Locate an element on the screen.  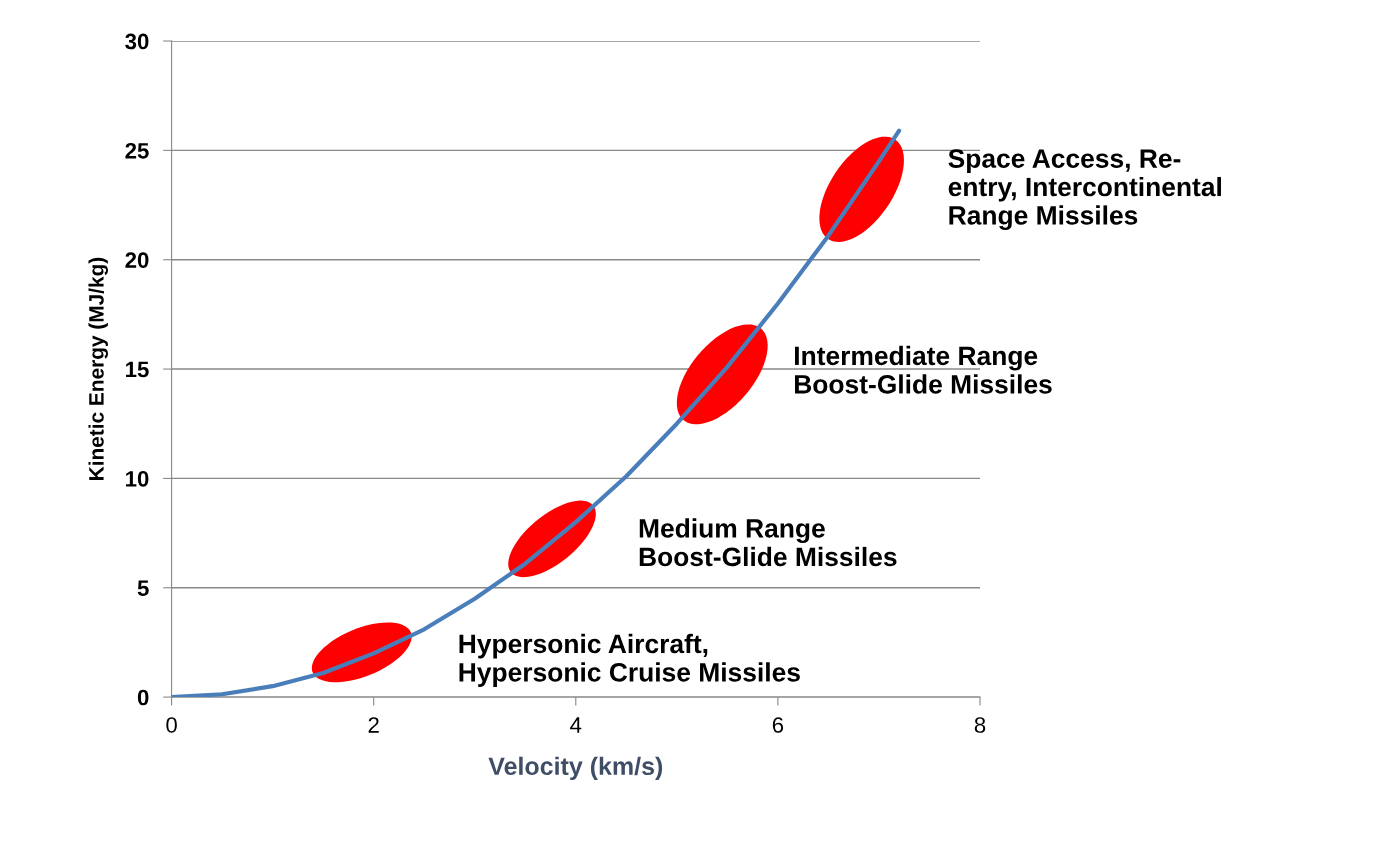
y-tick-label: 30 is located at coordinates (137, 41).